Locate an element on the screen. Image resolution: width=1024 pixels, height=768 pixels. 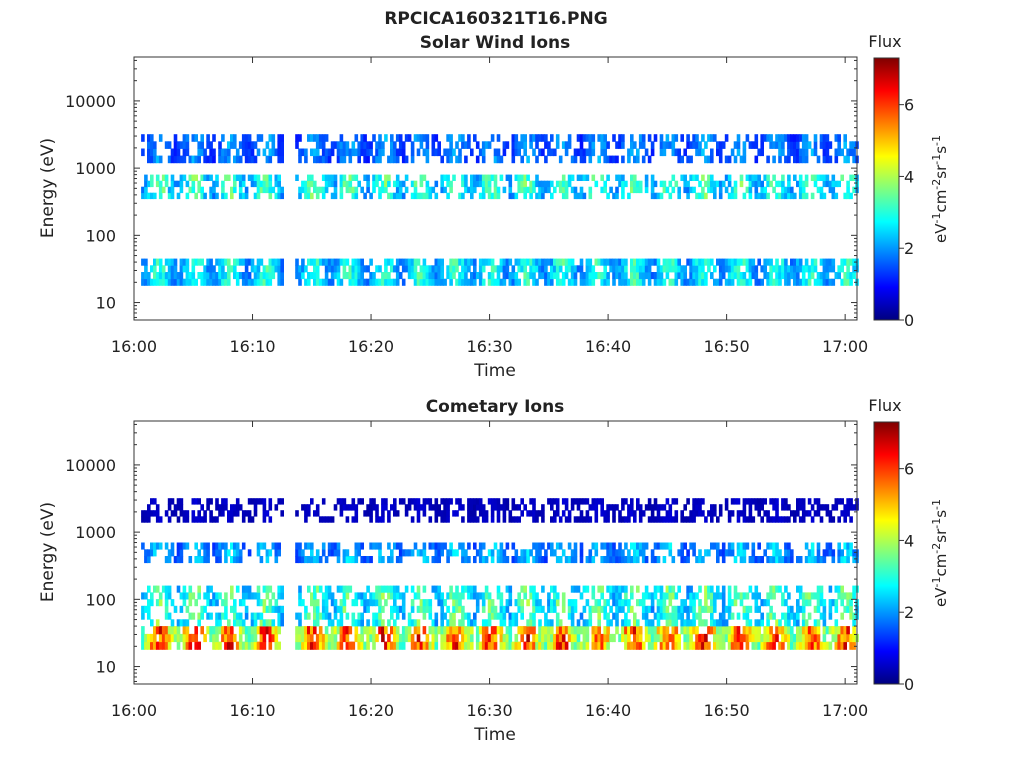
x-tick-label: 16:40 is located at coordinates (608, 710).